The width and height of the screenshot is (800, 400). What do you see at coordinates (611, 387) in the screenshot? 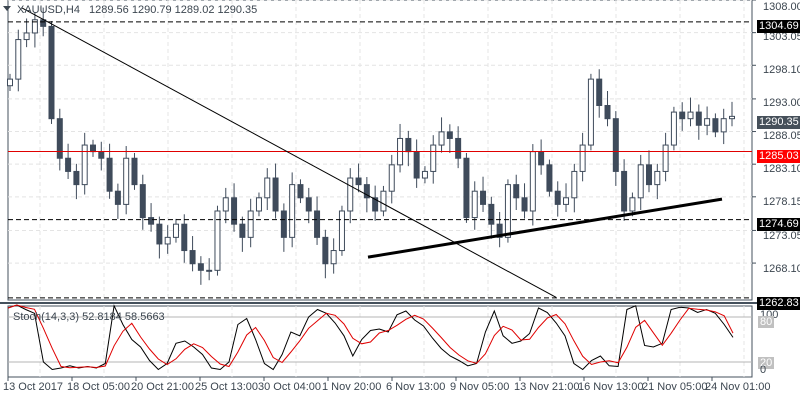
I see `time-tick: 16 Nov 13:00` at bounding box center [611, 387].